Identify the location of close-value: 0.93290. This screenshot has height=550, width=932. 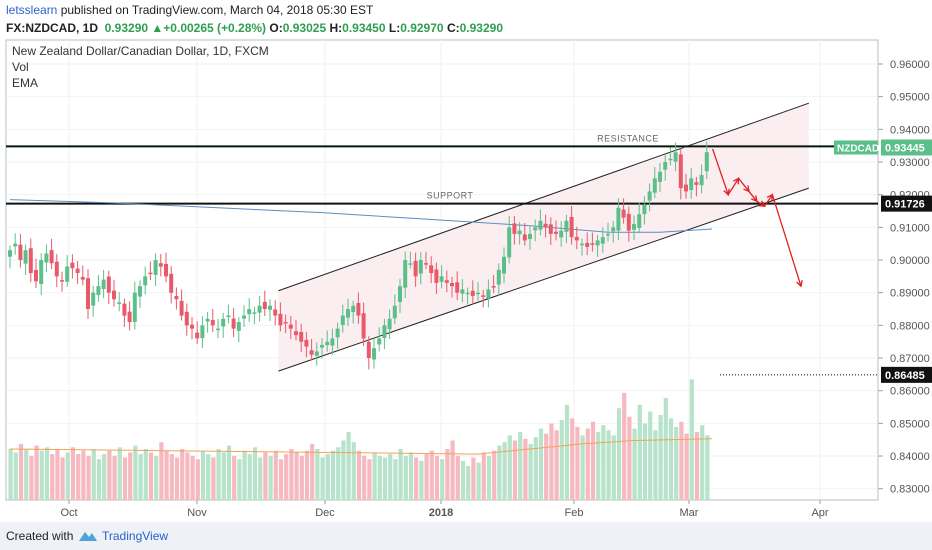
(481, 28).